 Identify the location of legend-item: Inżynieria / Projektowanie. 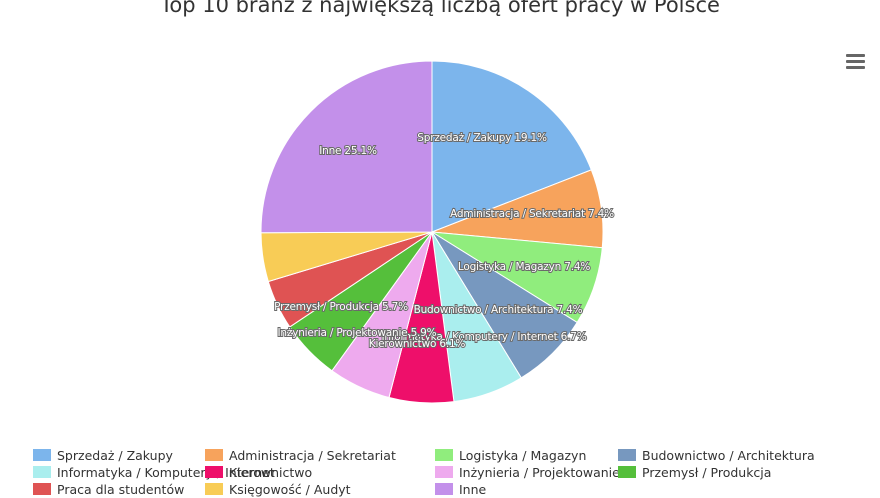
(527, 473).